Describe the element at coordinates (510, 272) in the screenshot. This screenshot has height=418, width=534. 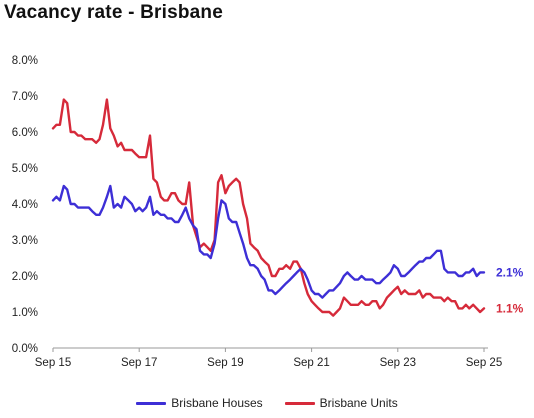
I see `end-label-houses: 2.1%` at that location.